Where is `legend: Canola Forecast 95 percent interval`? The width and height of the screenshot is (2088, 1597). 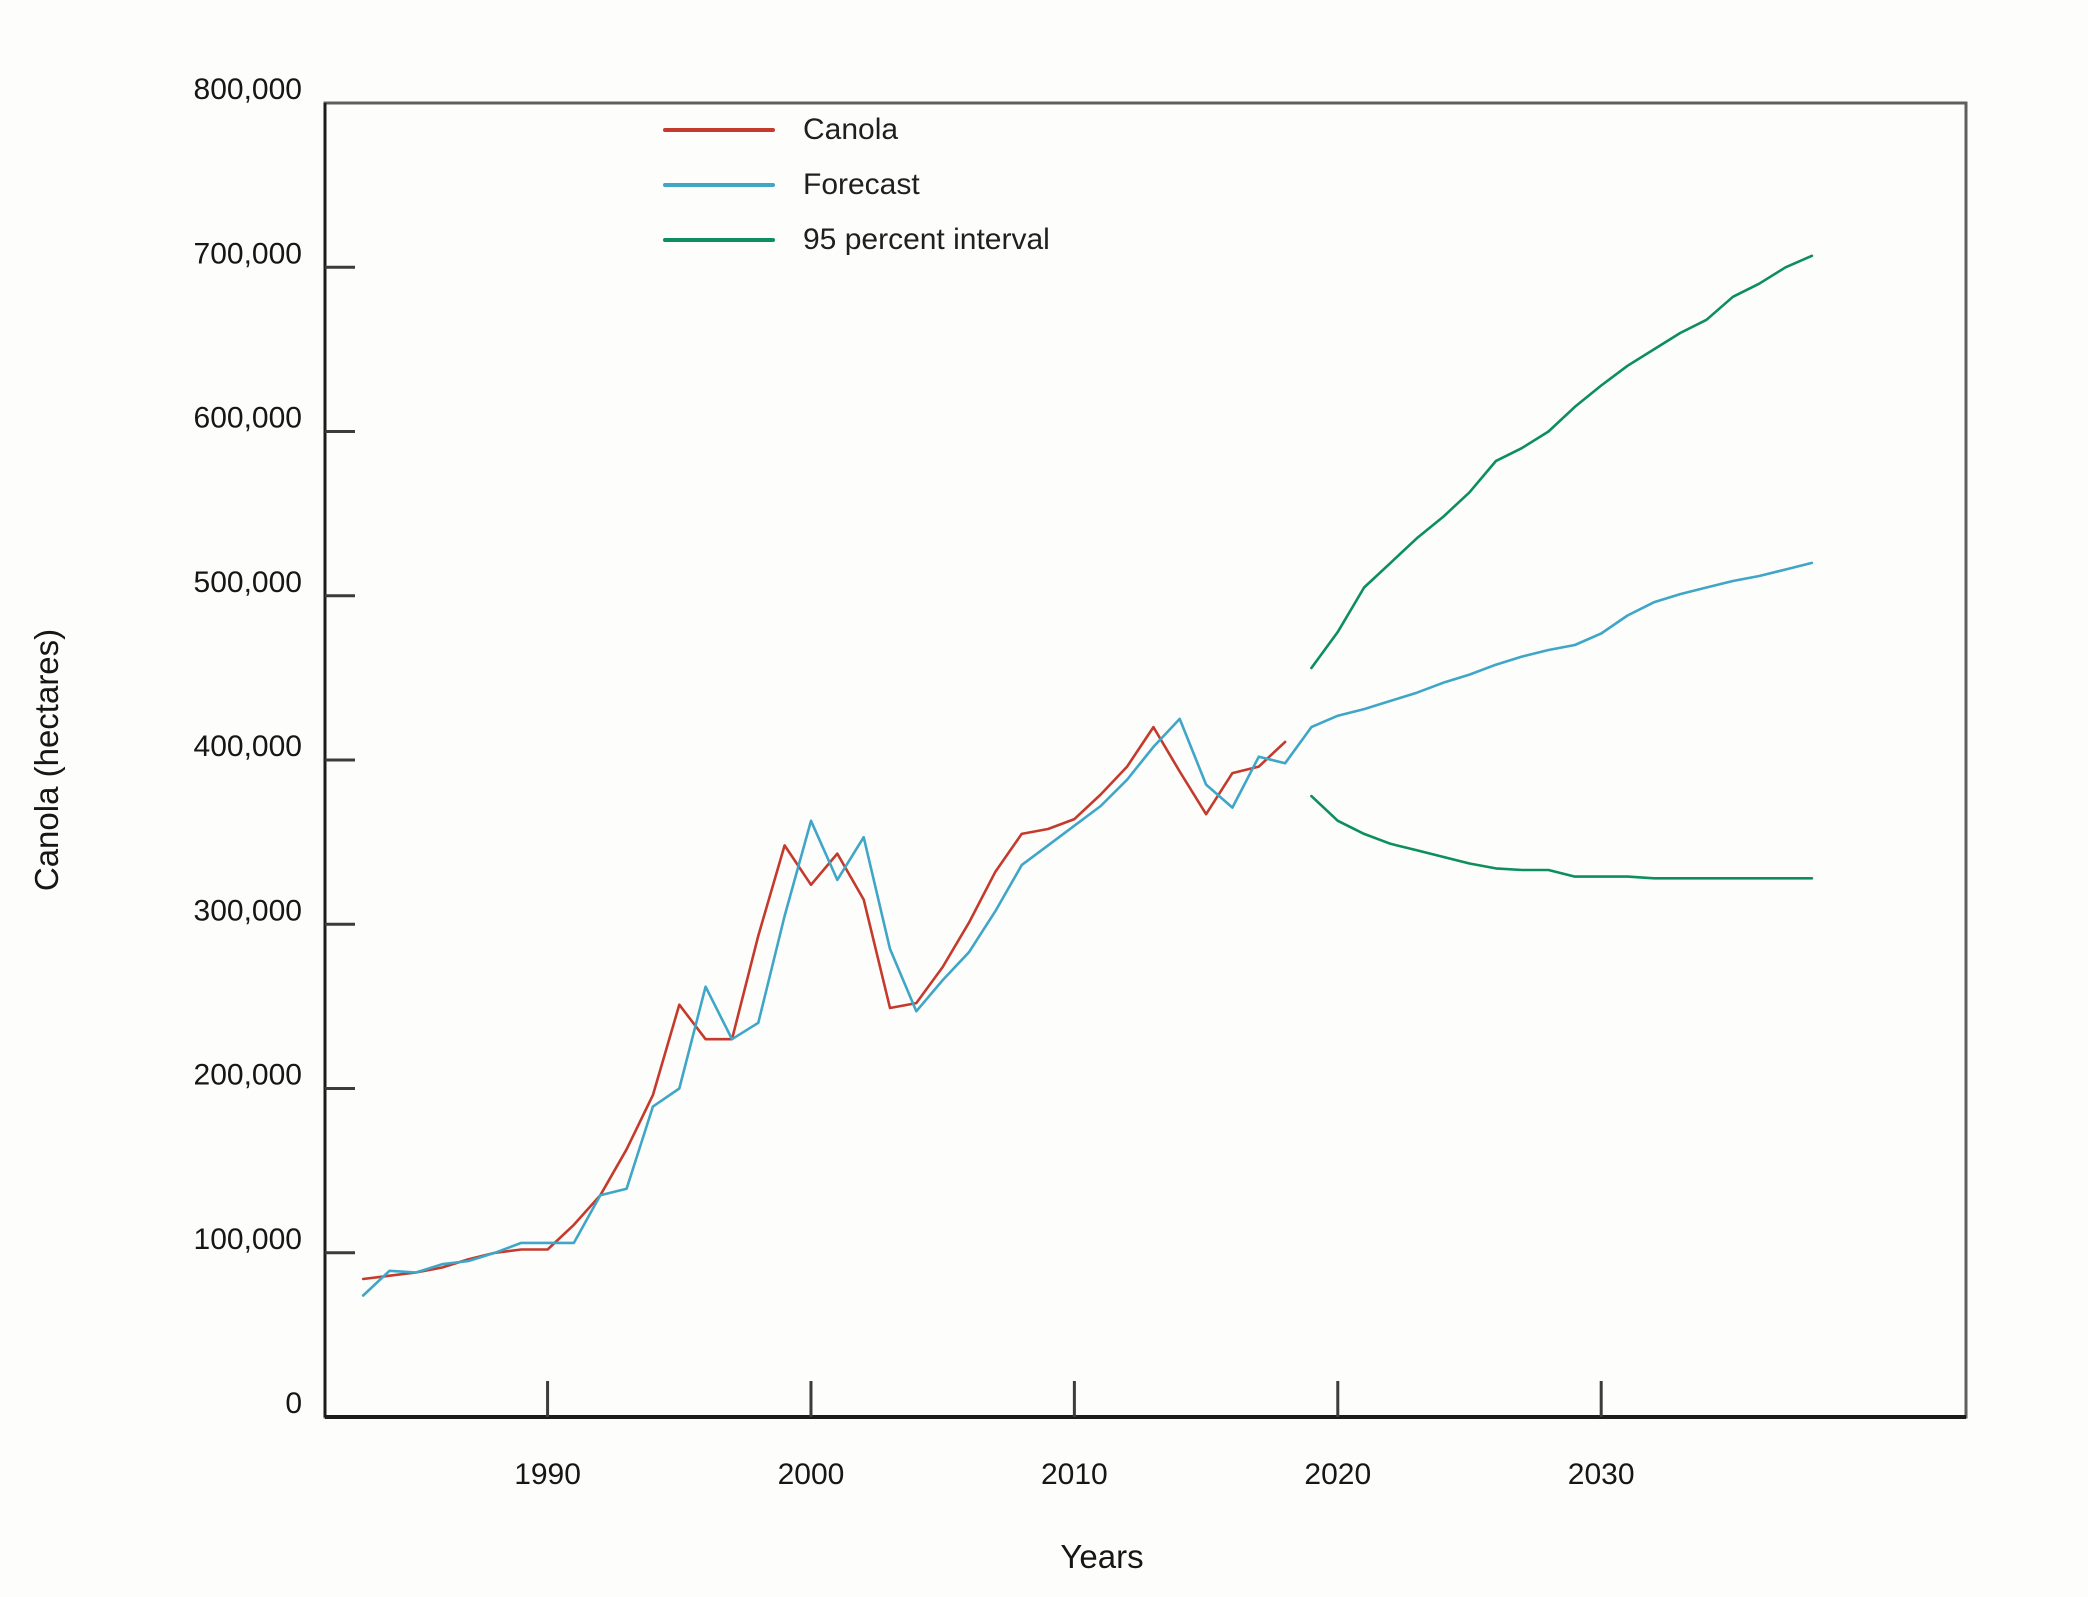
legend: Canola Forecast 95 percent interval is located at coordinates (856, 184).